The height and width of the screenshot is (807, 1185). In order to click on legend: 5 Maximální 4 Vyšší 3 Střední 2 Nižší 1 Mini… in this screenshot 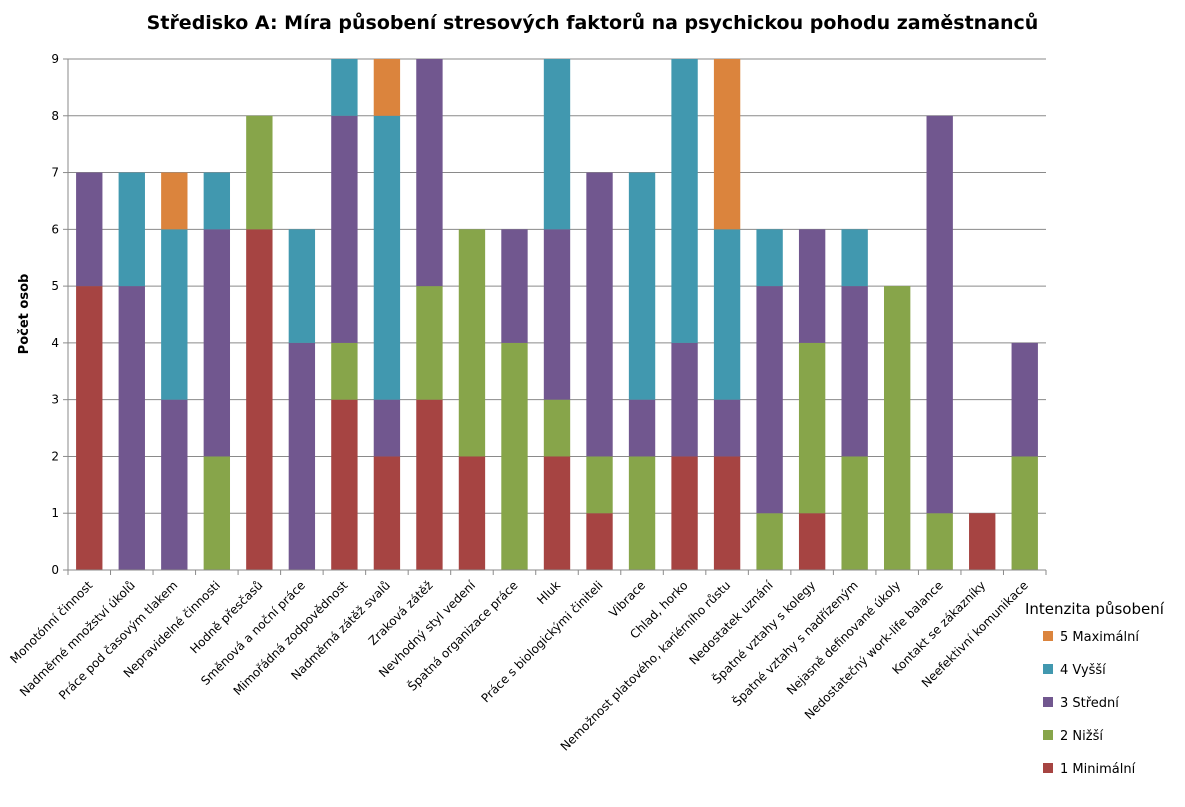, I will do `click(1091, 703)`.